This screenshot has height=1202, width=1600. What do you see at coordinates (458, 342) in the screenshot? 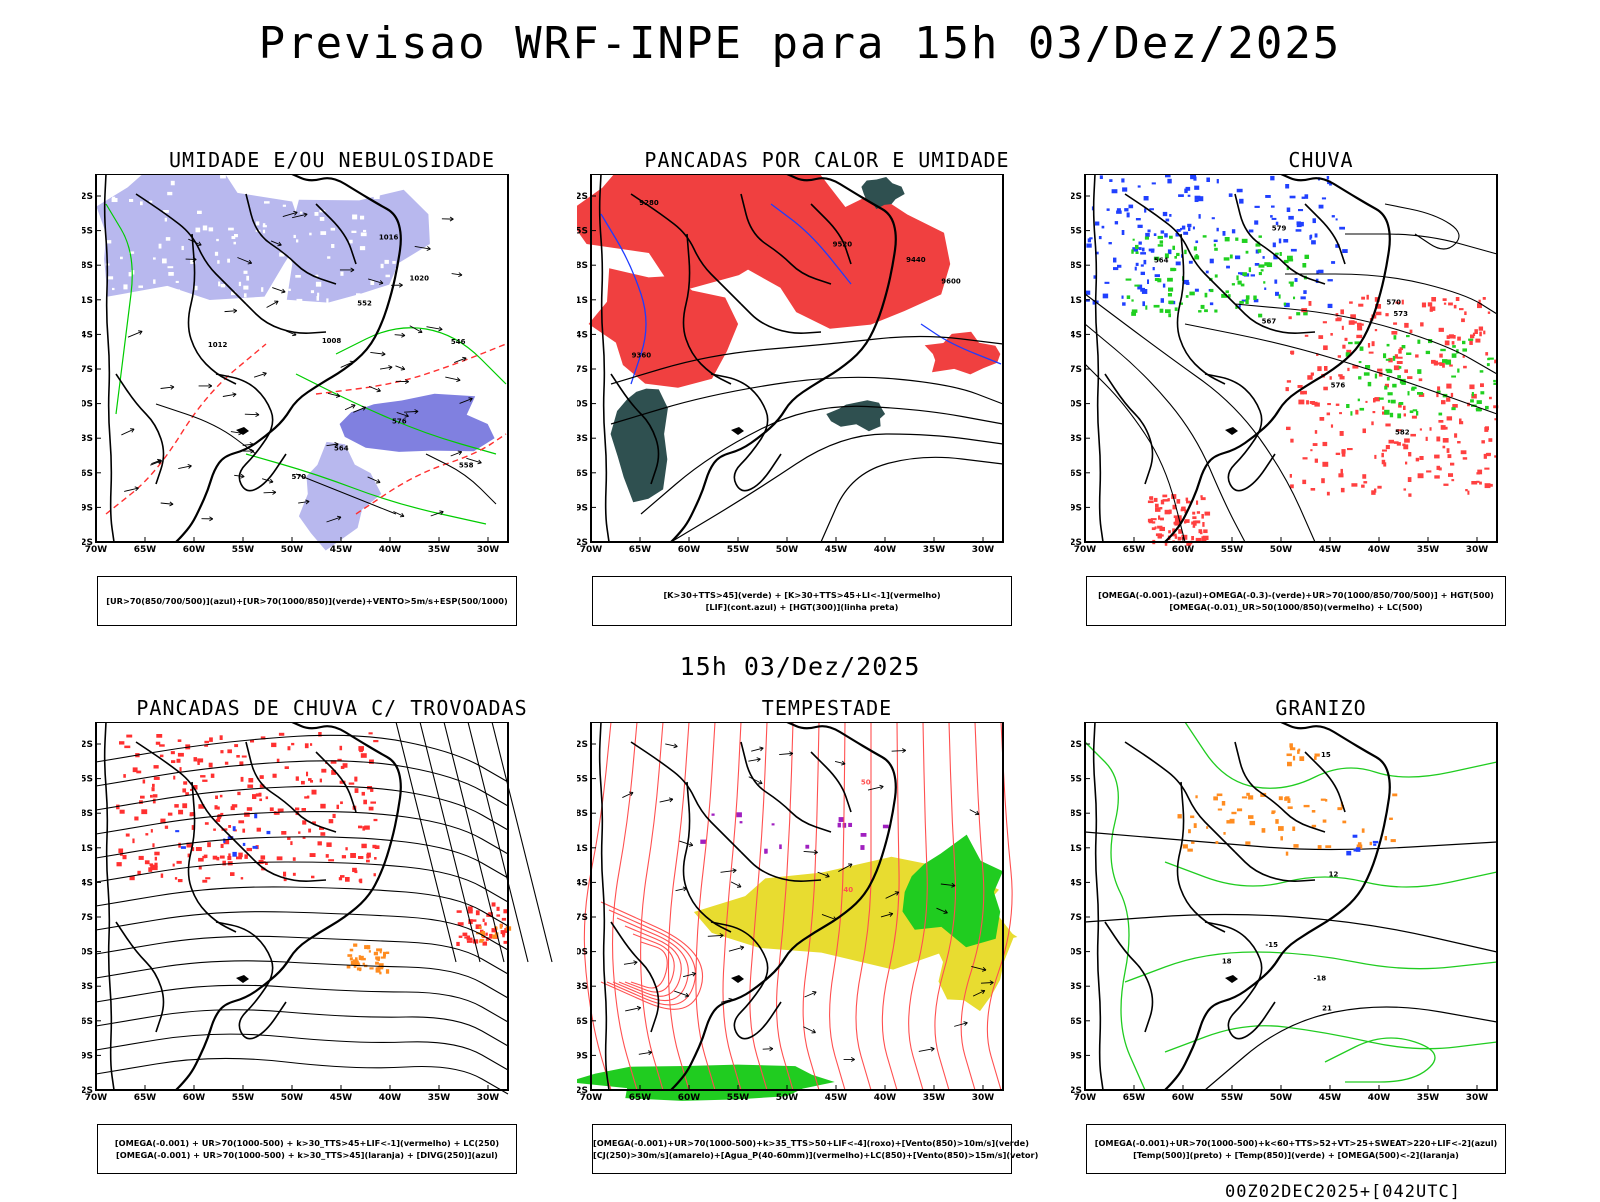
I see `contour-label: 546` at bounding box center [458, 342].